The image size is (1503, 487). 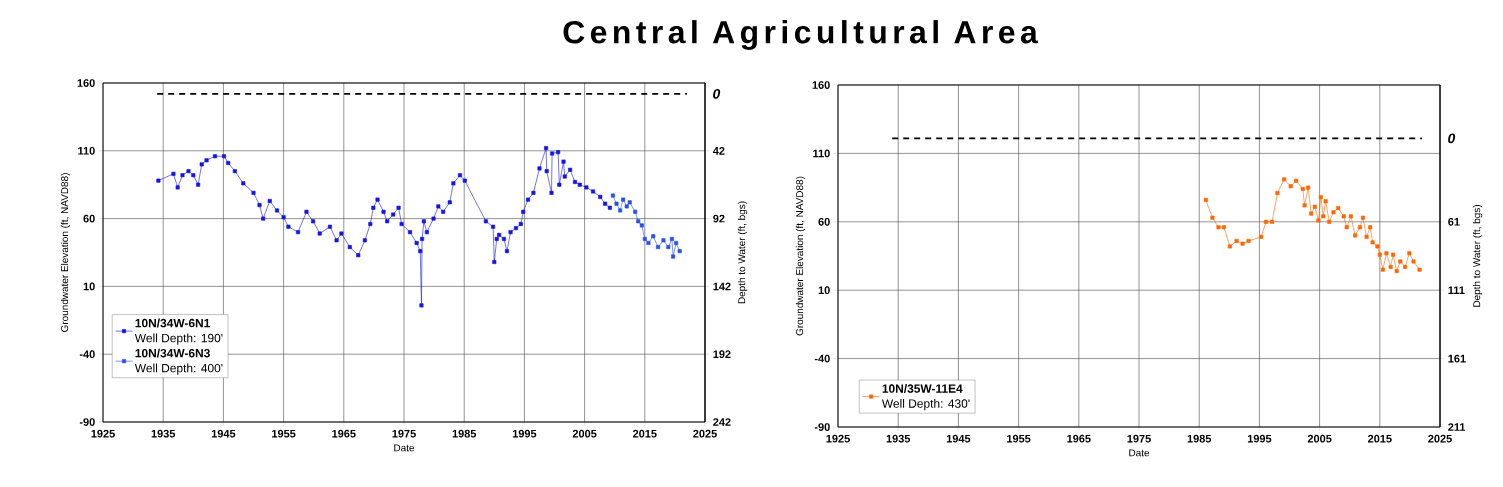 What do you see at coordinates (1456, 290) in the screenshot?
I see `y2-tick-label: 111` at bounding box center [1456, 290].